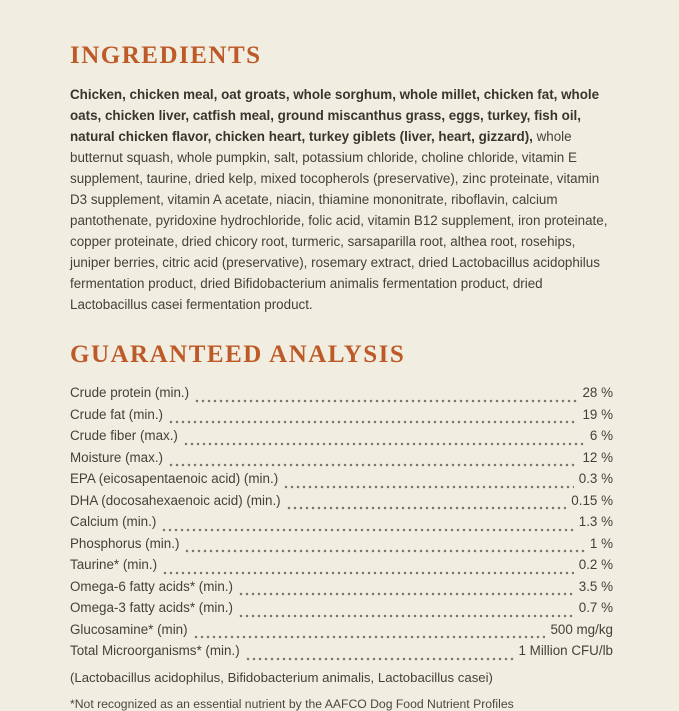 The image size is (679, 711). I want to click on analysis-row-label: Omega-6 fatty acids* (min.), so click(151, 586).